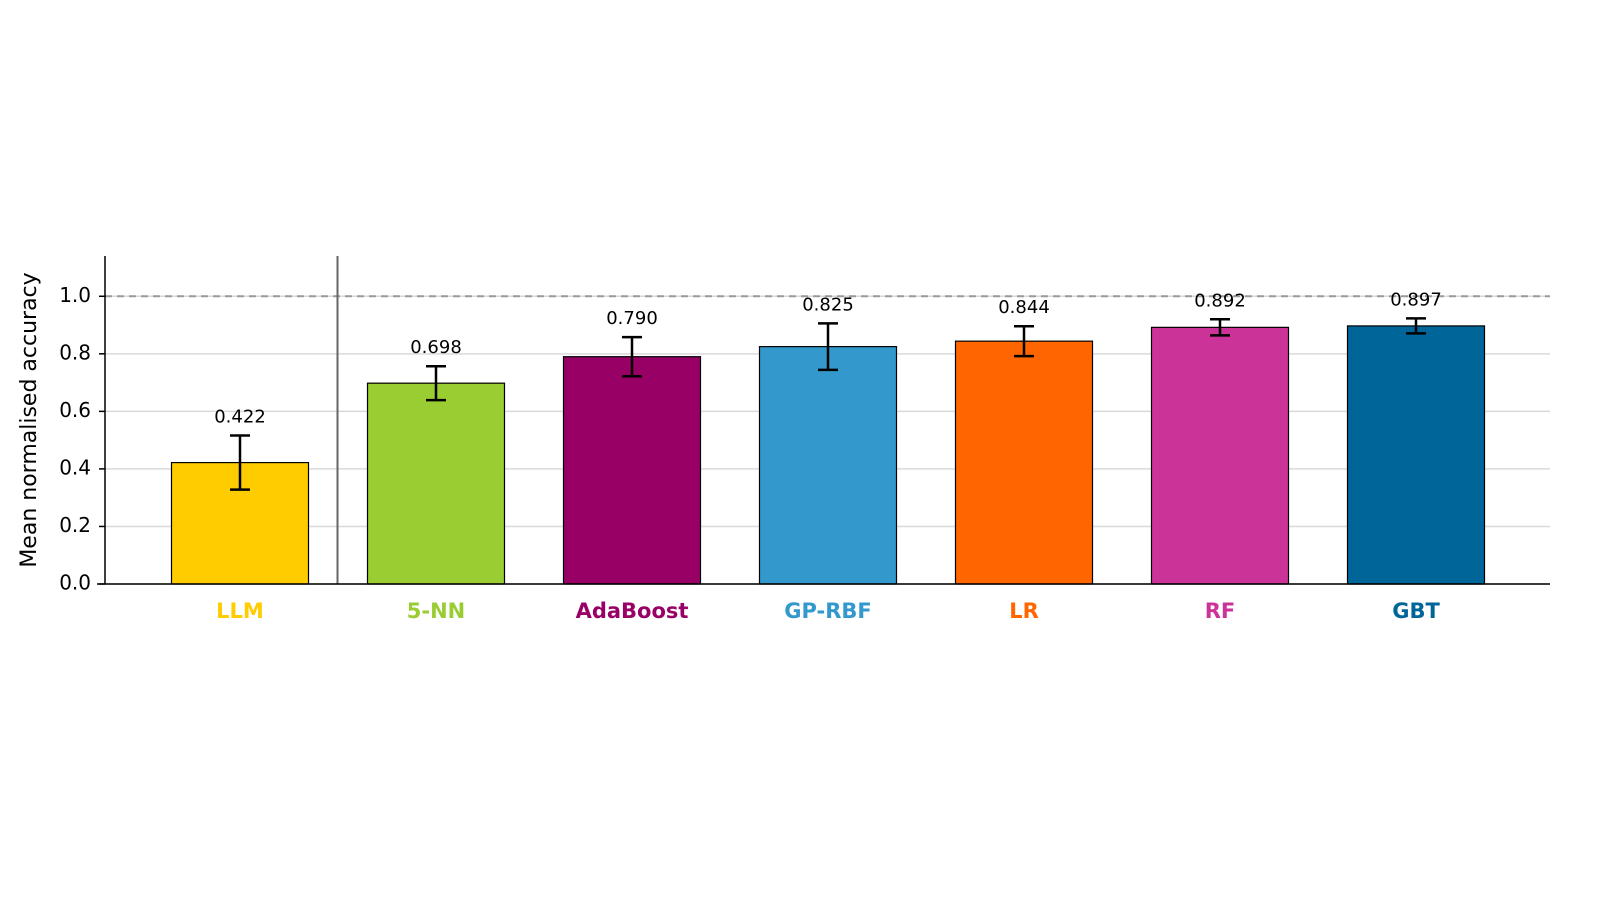  Describe the element at coordinates (1416, 611) in the screenshot. I see `x-tick-label: GBT` at that location.